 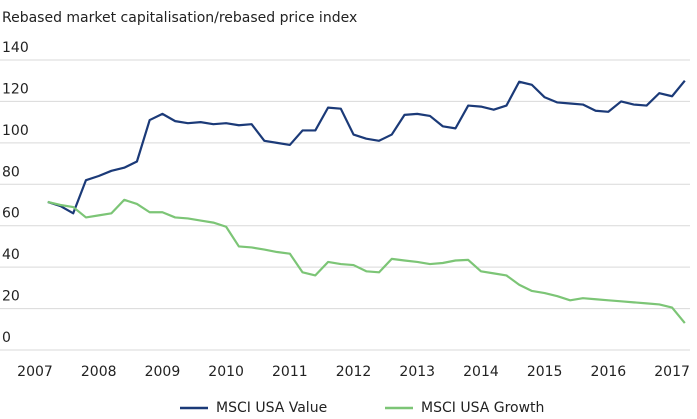 What do you see at coordinates (672, 372) in the screenshot?
I see `x-tick-label: 2017` at bounding box center [672, 372].